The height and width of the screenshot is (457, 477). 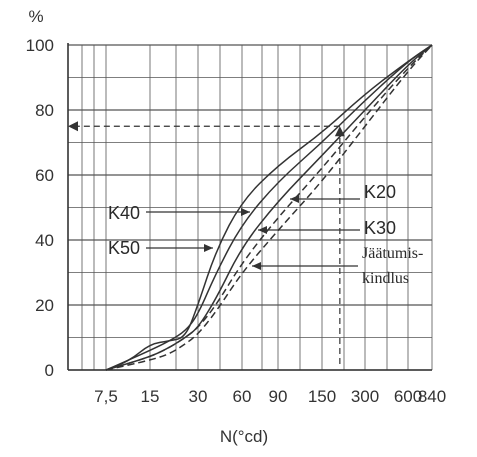 I want to click on curve-label-k30: K30, so click(x=380, y=228).